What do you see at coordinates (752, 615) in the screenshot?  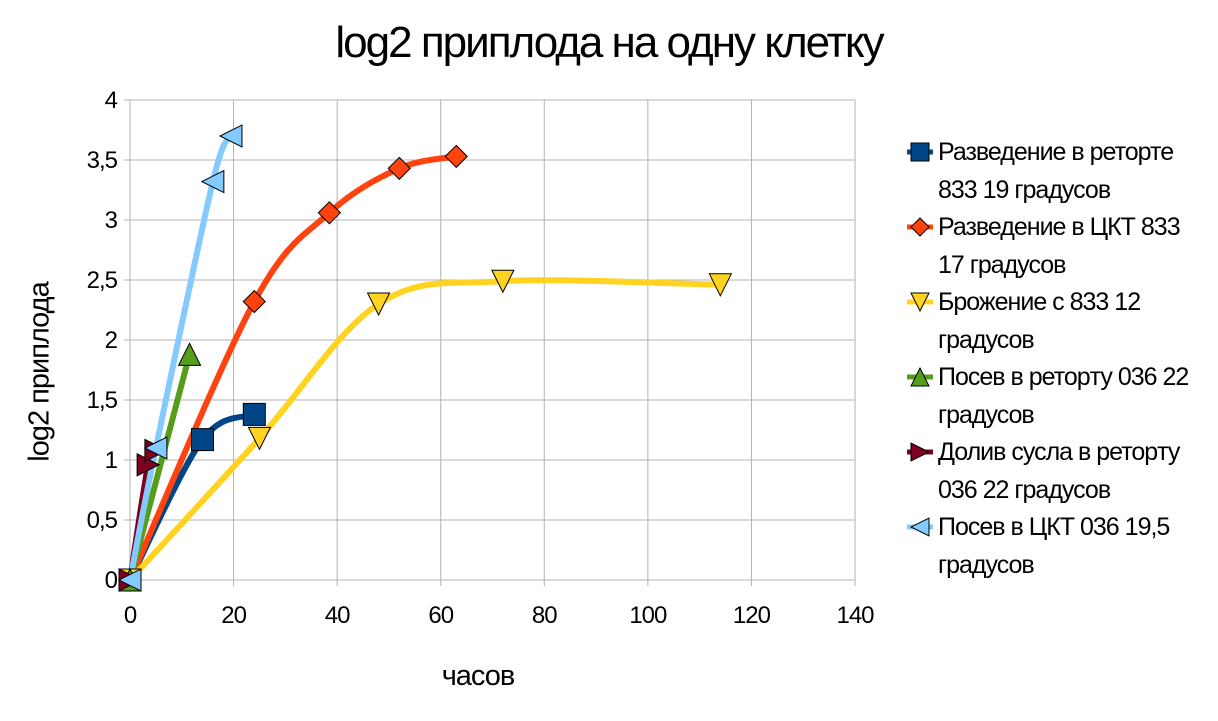 I see `x-tick-label: 120` at bounding box center [752, 615].